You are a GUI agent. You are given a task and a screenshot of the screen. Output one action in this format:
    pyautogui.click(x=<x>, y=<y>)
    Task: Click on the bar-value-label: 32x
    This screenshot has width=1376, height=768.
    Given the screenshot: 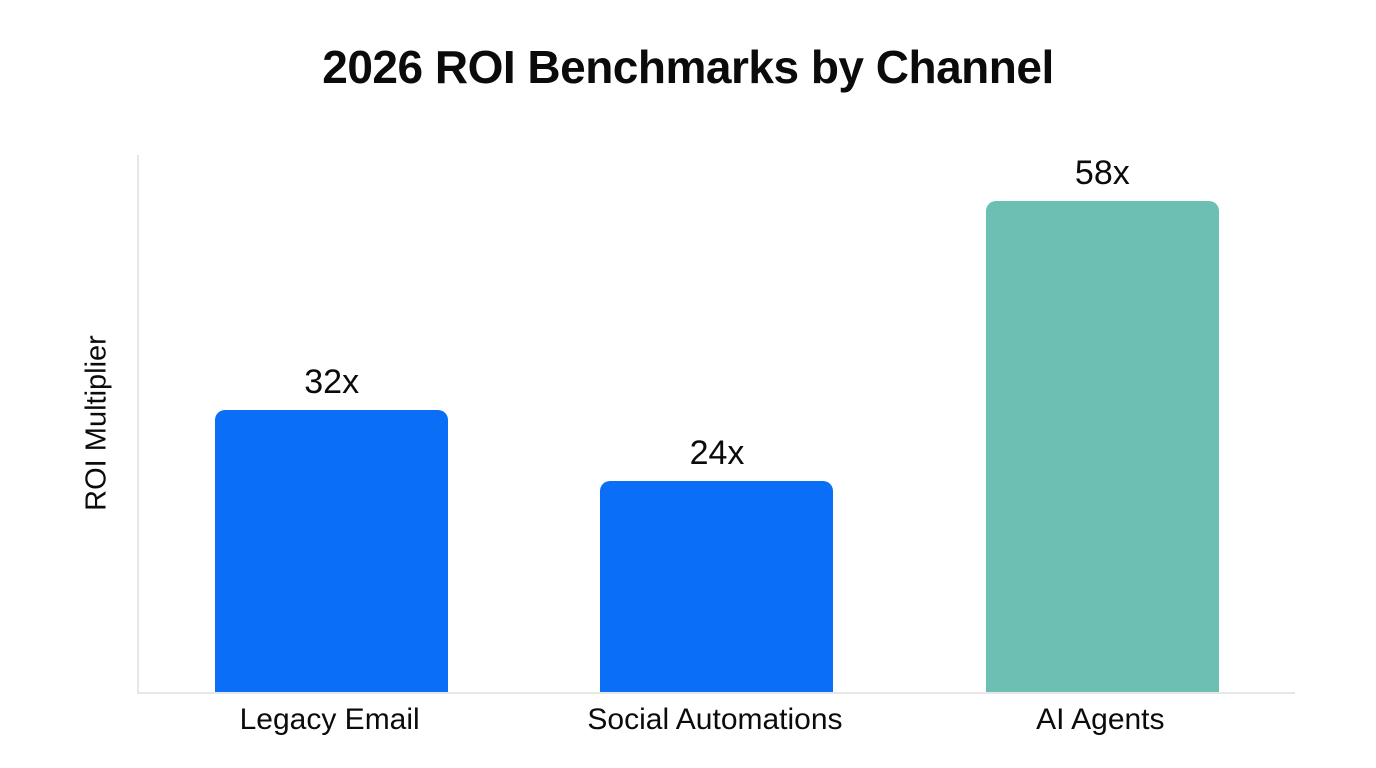 What is the action you would take?
    pyautogui.click(x=332, y=381)
    